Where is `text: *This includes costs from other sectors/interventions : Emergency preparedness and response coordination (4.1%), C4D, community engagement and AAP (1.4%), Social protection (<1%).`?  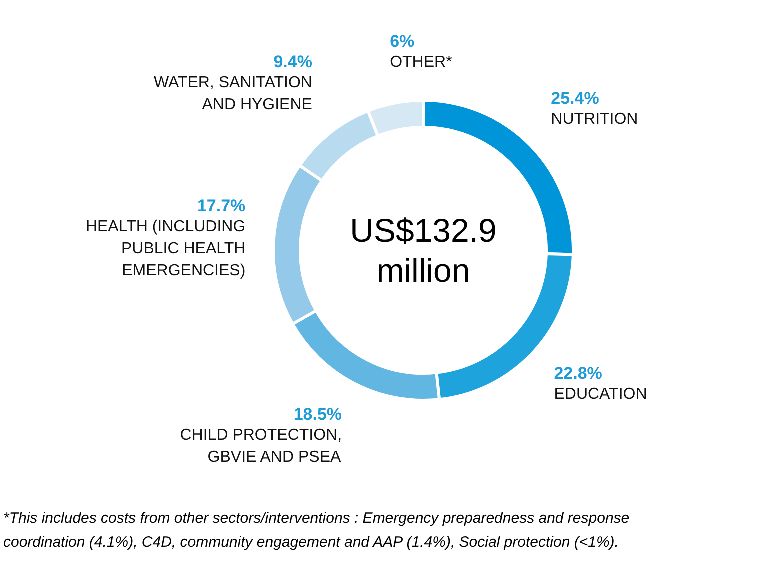 text: *This includes costs from other sectors/interventions : Emergency preparedness and response coordination (4.1%), C4D, community engagement and AAP (1.4%), Social protection (<1%). is located at coordinates (317, 530).